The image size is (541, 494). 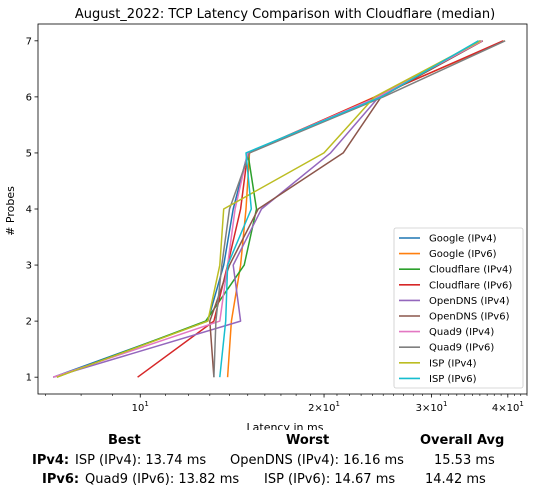 I want to click on y-tick-label: 4, so click(x=29, y=210).